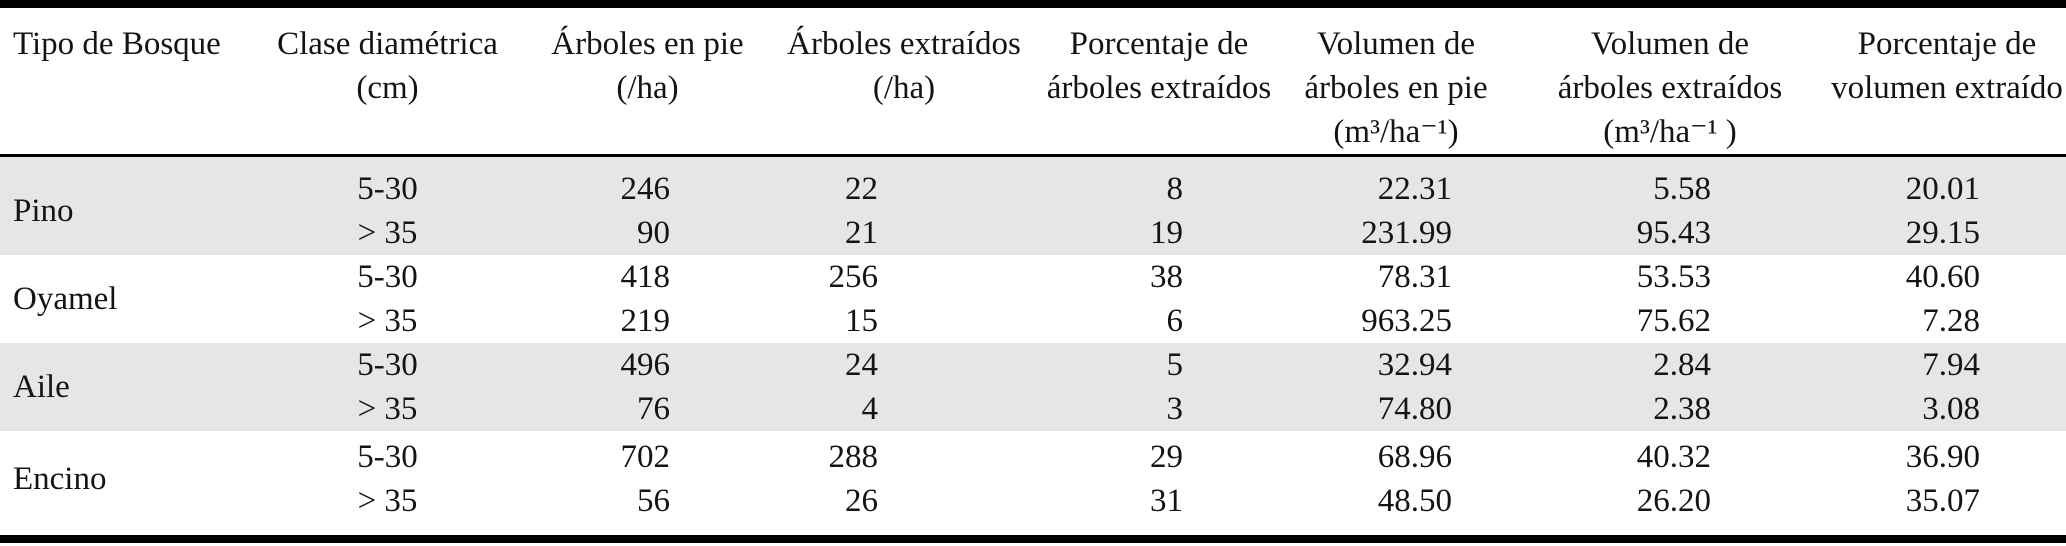 The width and height of the screenshot is (2066, 546). Describe the element at coordinates (1166, 277) in the screenshot. I see `cell-pct-arboles-extraidos: 38` at that location.